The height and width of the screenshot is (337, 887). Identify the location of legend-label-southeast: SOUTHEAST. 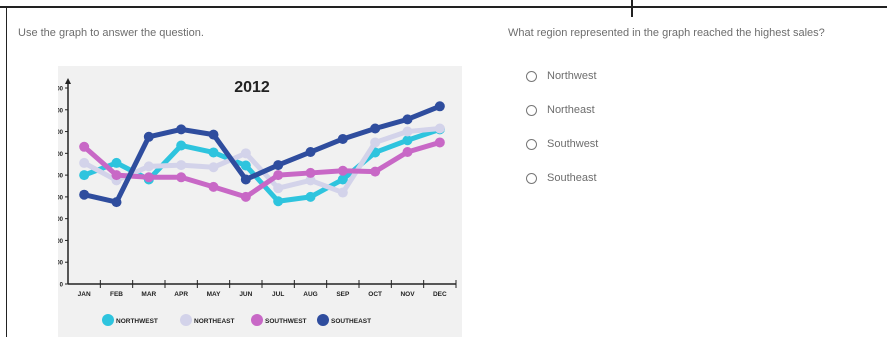
(351, 321).